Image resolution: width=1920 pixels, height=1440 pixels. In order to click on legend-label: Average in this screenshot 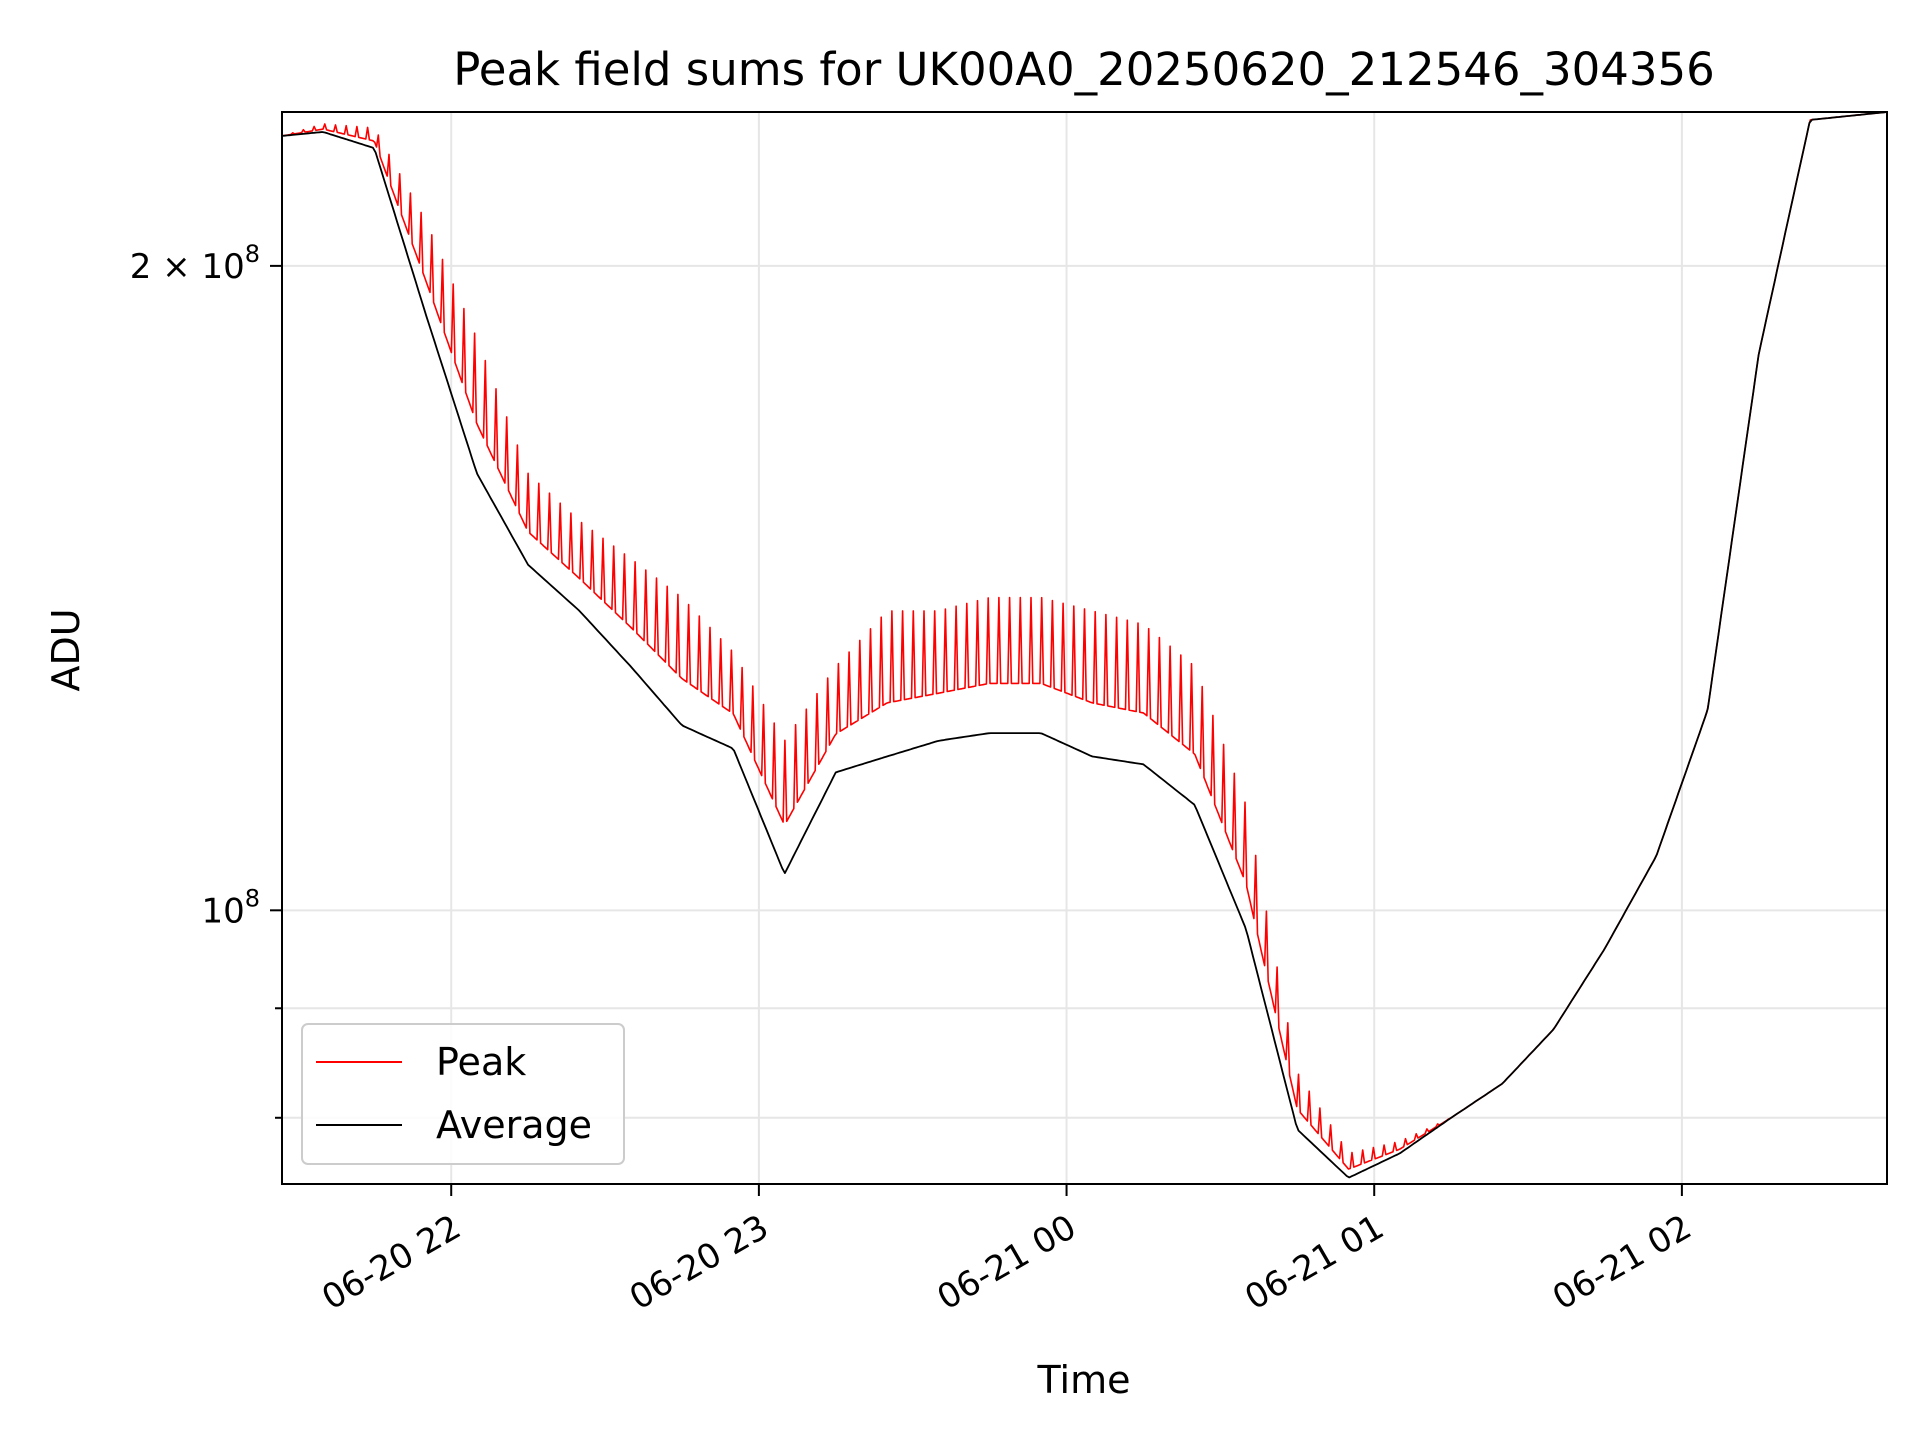, I will do `click(514, 1125)`.